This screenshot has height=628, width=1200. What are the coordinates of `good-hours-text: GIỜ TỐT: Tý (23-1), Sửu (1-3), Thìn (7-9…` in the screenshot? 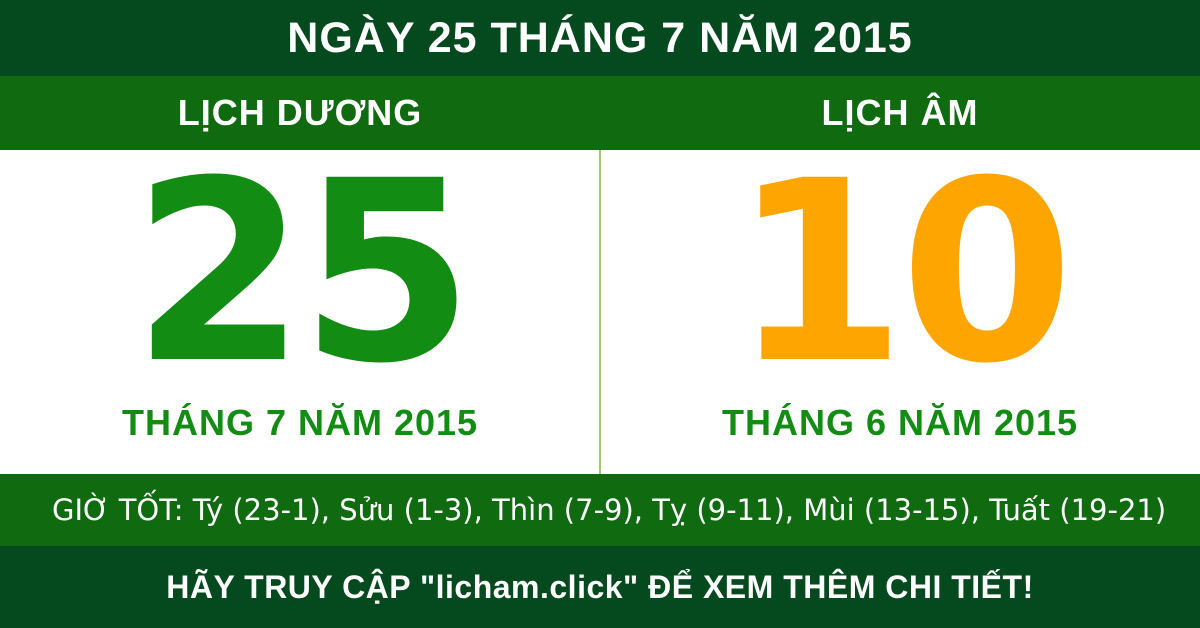 It's located at (609, 510).